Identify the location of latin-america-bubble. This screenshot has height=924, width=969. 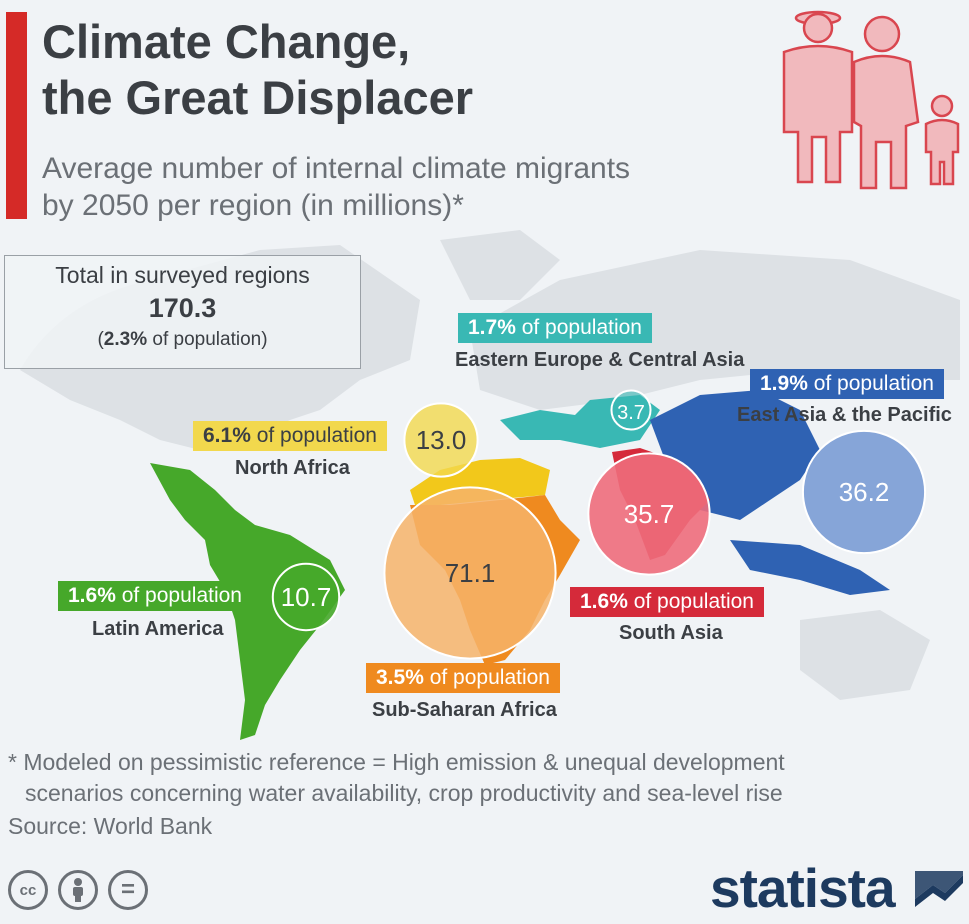
(306, 597).